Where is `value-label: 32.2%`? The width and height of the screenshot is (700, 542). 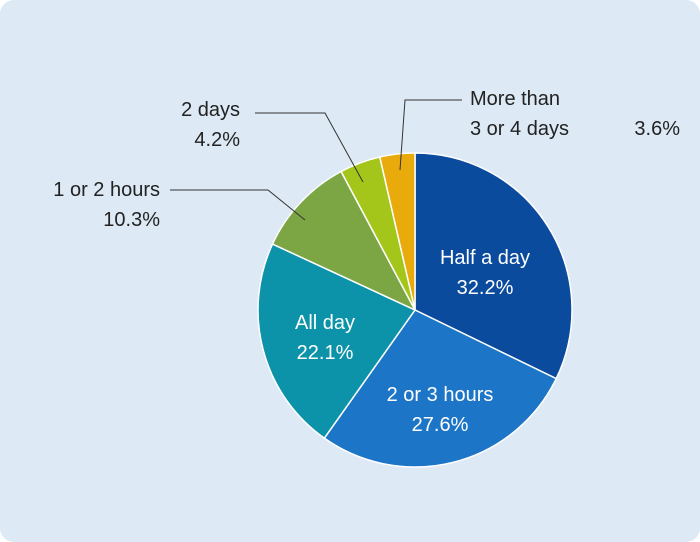
value-label: 32.2% is located at coordinates (485, 288).